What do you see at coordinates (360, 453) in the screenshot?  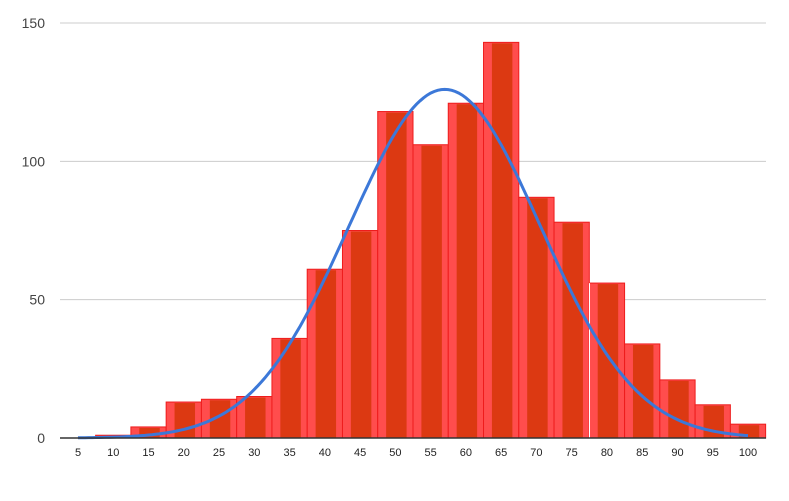 I see `x-tick-label: 45` at bounding box center [360, 453].